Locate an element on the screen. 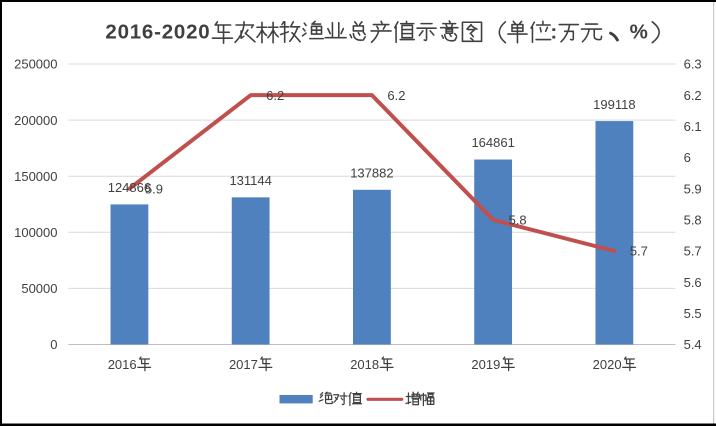 The height and width of the screenshot is (426, 716). svg-text: 5.4 is located at coordinates (693, 344).